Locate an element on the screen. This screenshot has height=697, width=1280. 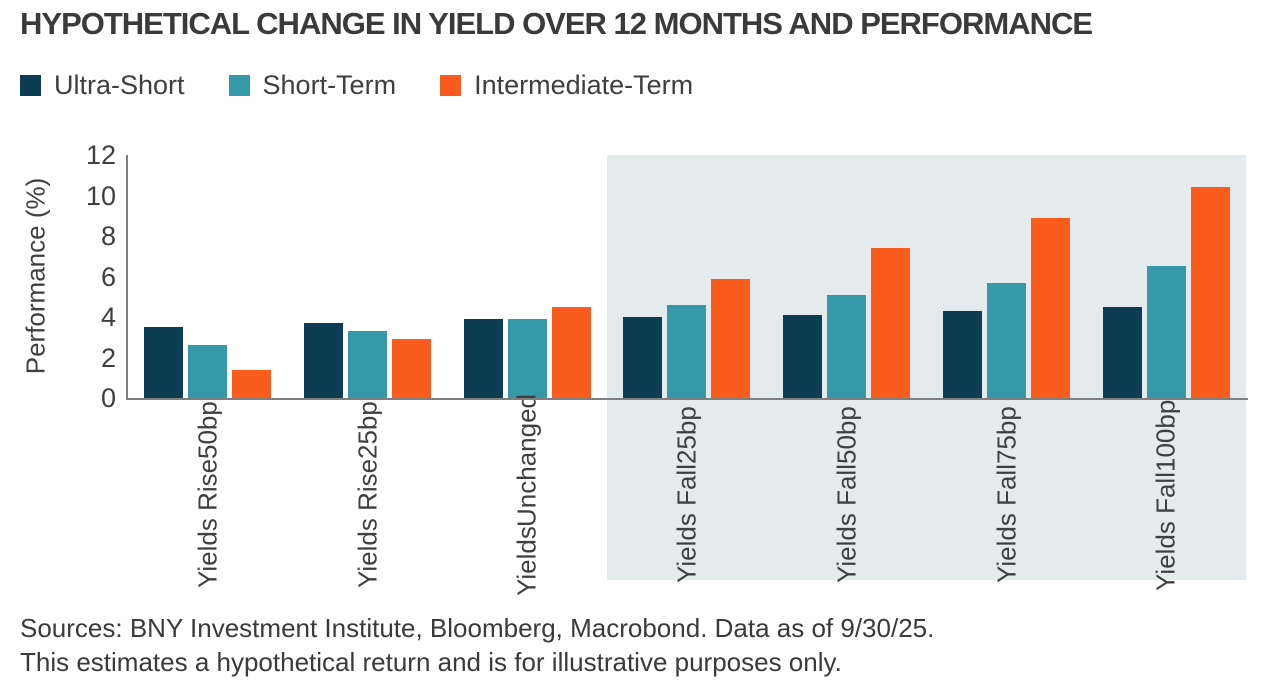
legend-item-short-term: Short-Term is located at coordinates (312, 85).